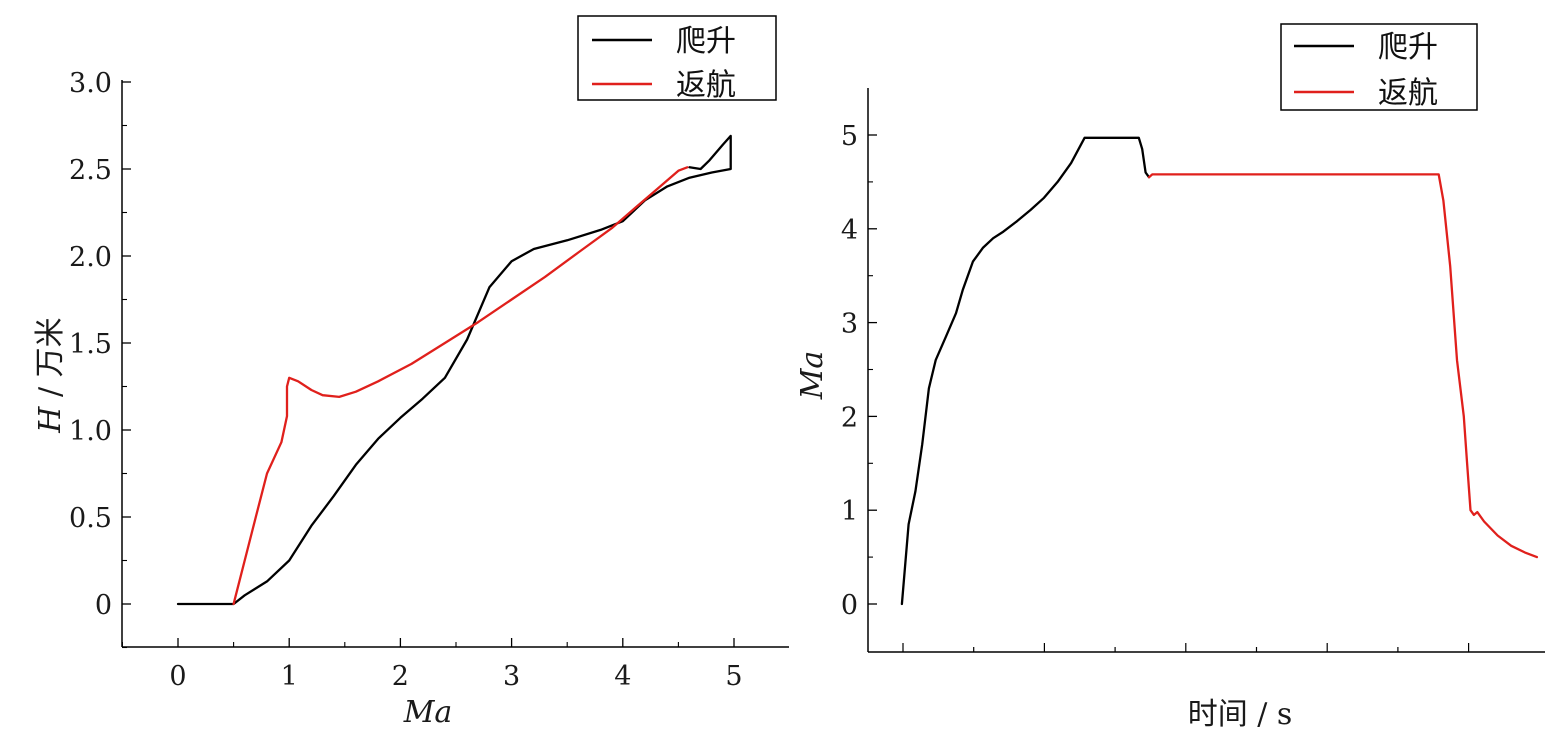 This screenshot has width=1552, height=734. Describe the element at coordinates (90, 518) in the screenshot. I see `chart1-y-tick-label: 0.5` at that location.